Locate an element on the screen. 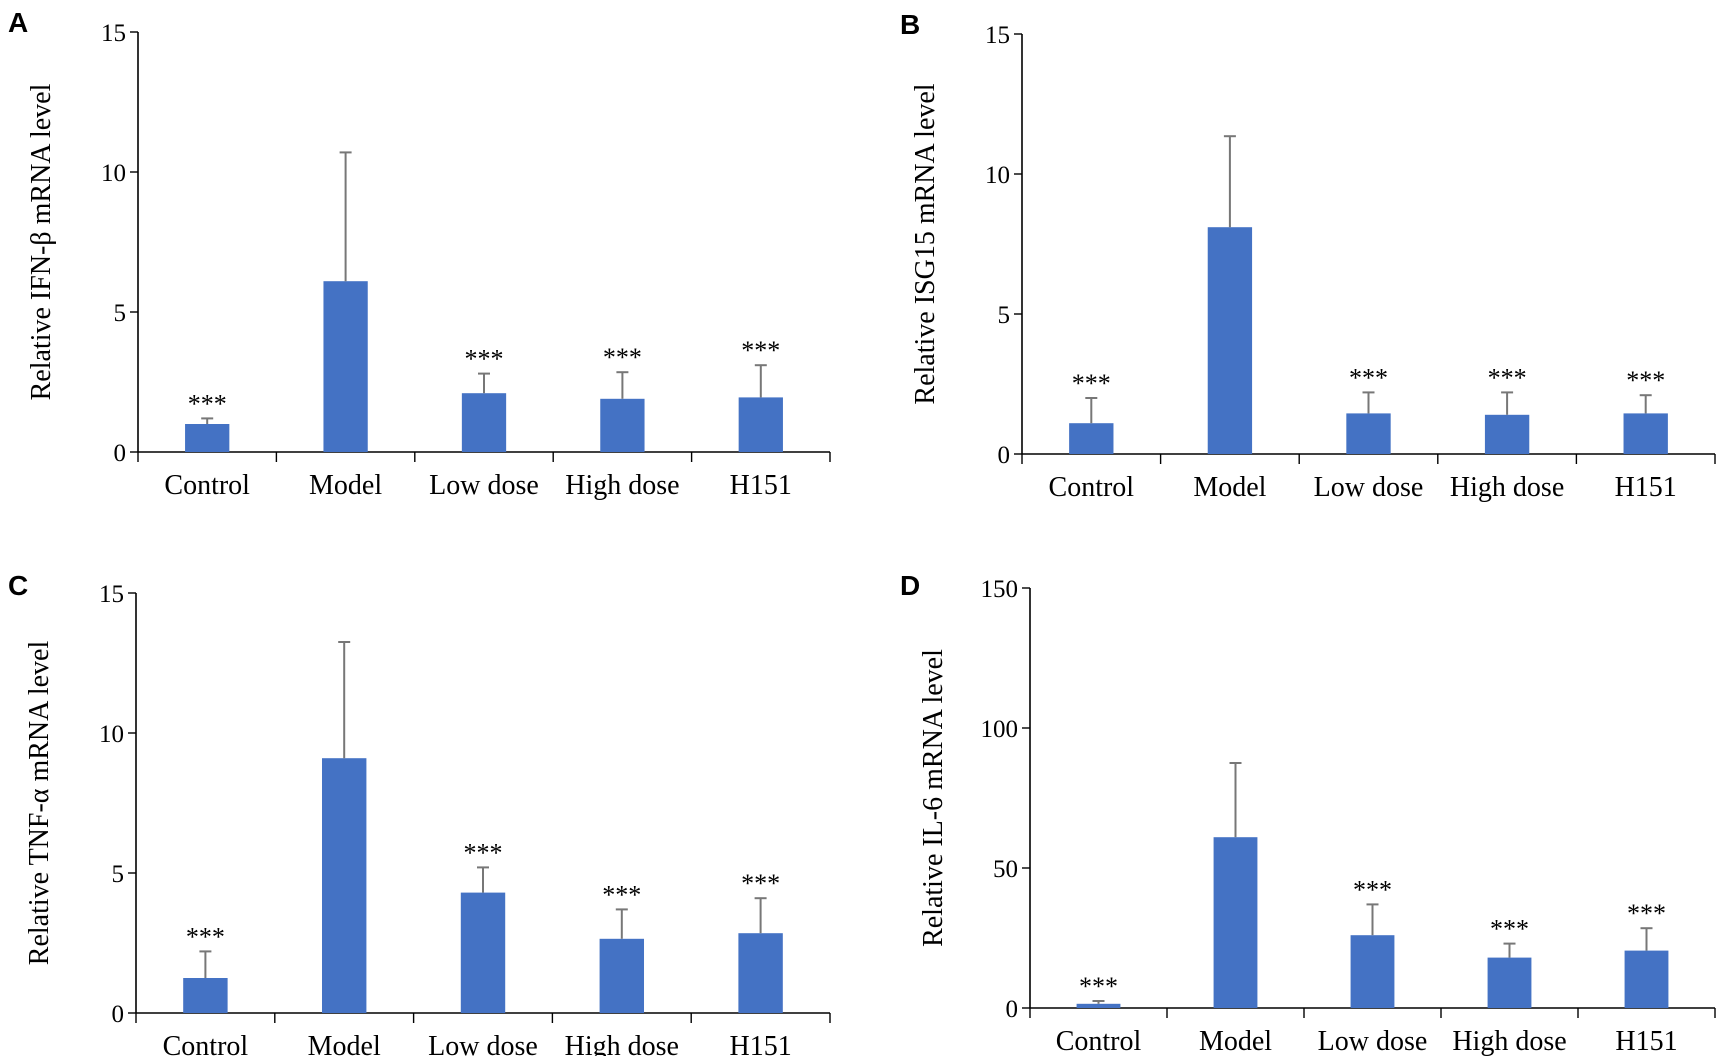 This screenshot has height=1056, width=1728. panel-label: C is located at coordinates (18, 585).